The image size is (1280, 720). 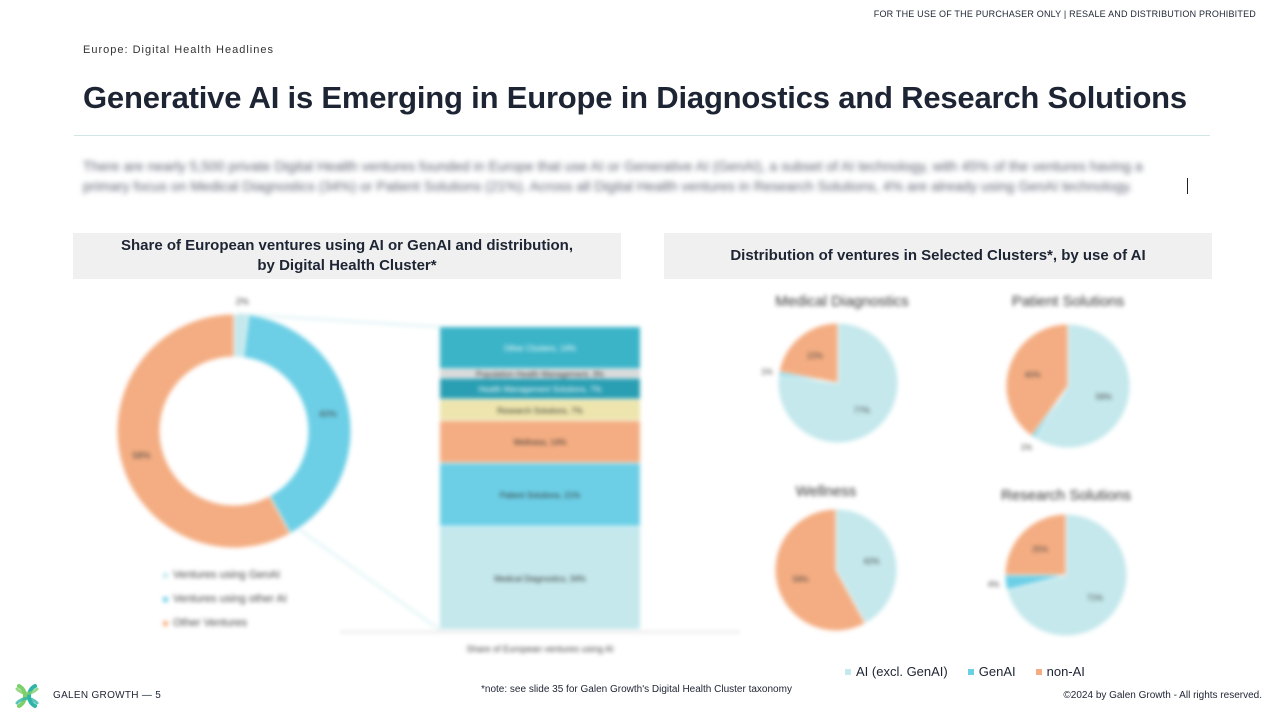 I want to click on donut-legend-label-2: Other Ventures, so click(x=210, y=623).